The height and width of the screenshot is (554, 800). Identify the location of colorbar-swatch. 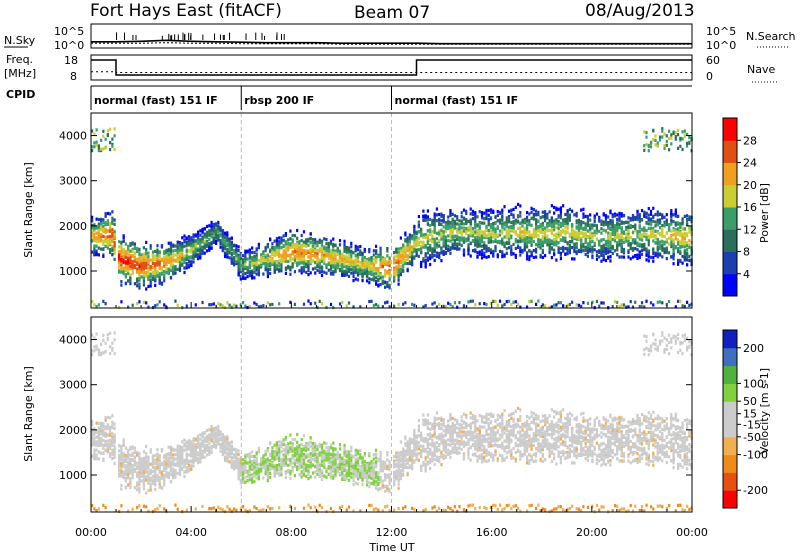
(730, 218).